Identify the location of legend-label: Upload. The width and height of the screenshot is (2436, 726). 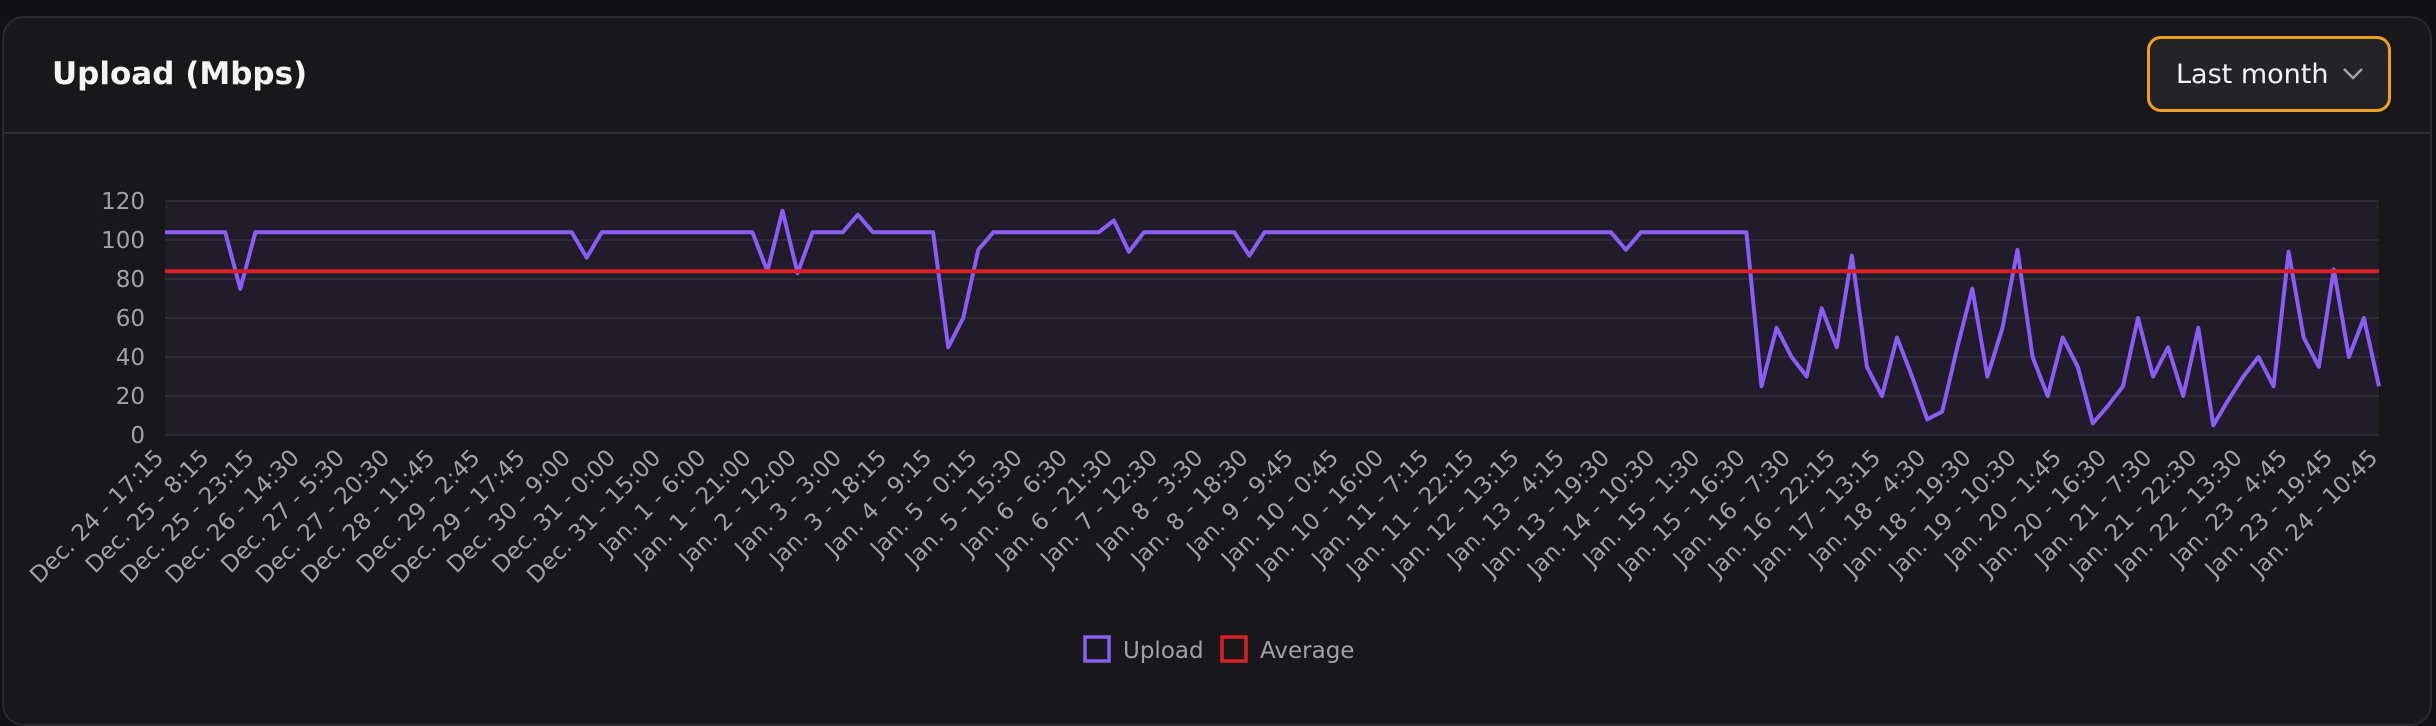
(1163, 651).